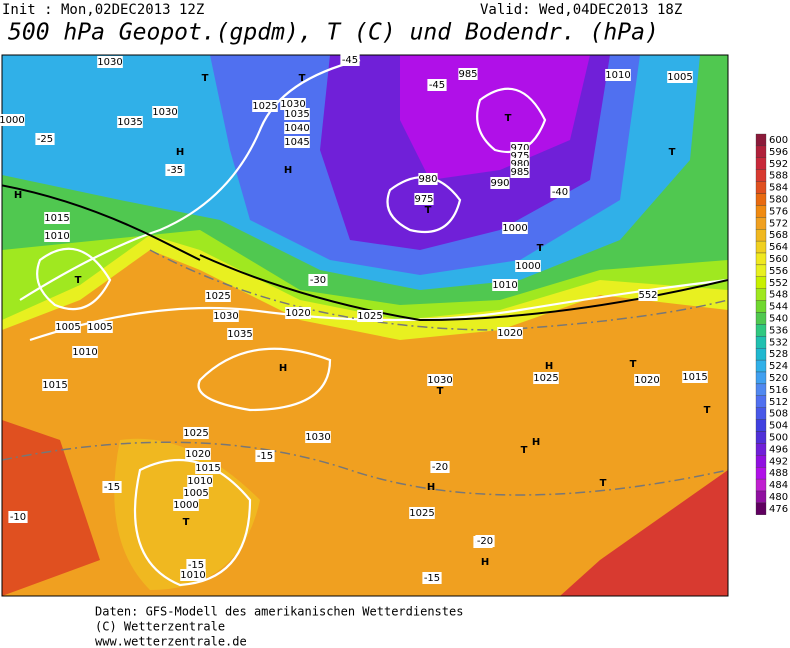 Image resolution: width=790 pixels, height=648 pixels. I want to click on contour-label: -40, so click(560, 192).